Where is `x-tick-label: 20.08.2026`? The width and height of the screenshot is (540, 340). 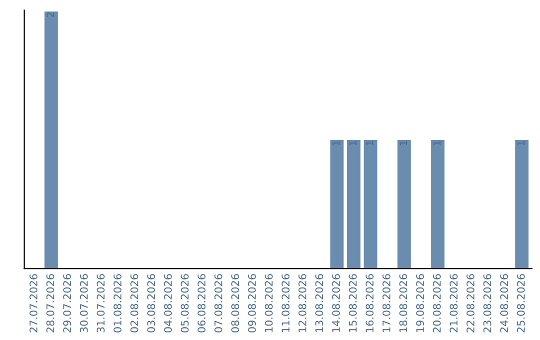 x-tick-label: 20.08.2026 is located at coordinates (436, 303).